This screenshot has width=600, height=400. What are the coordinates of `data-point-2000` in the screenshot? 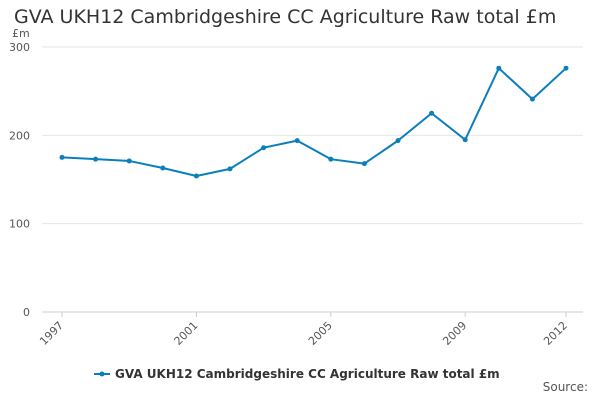 It's located at (163, 168).